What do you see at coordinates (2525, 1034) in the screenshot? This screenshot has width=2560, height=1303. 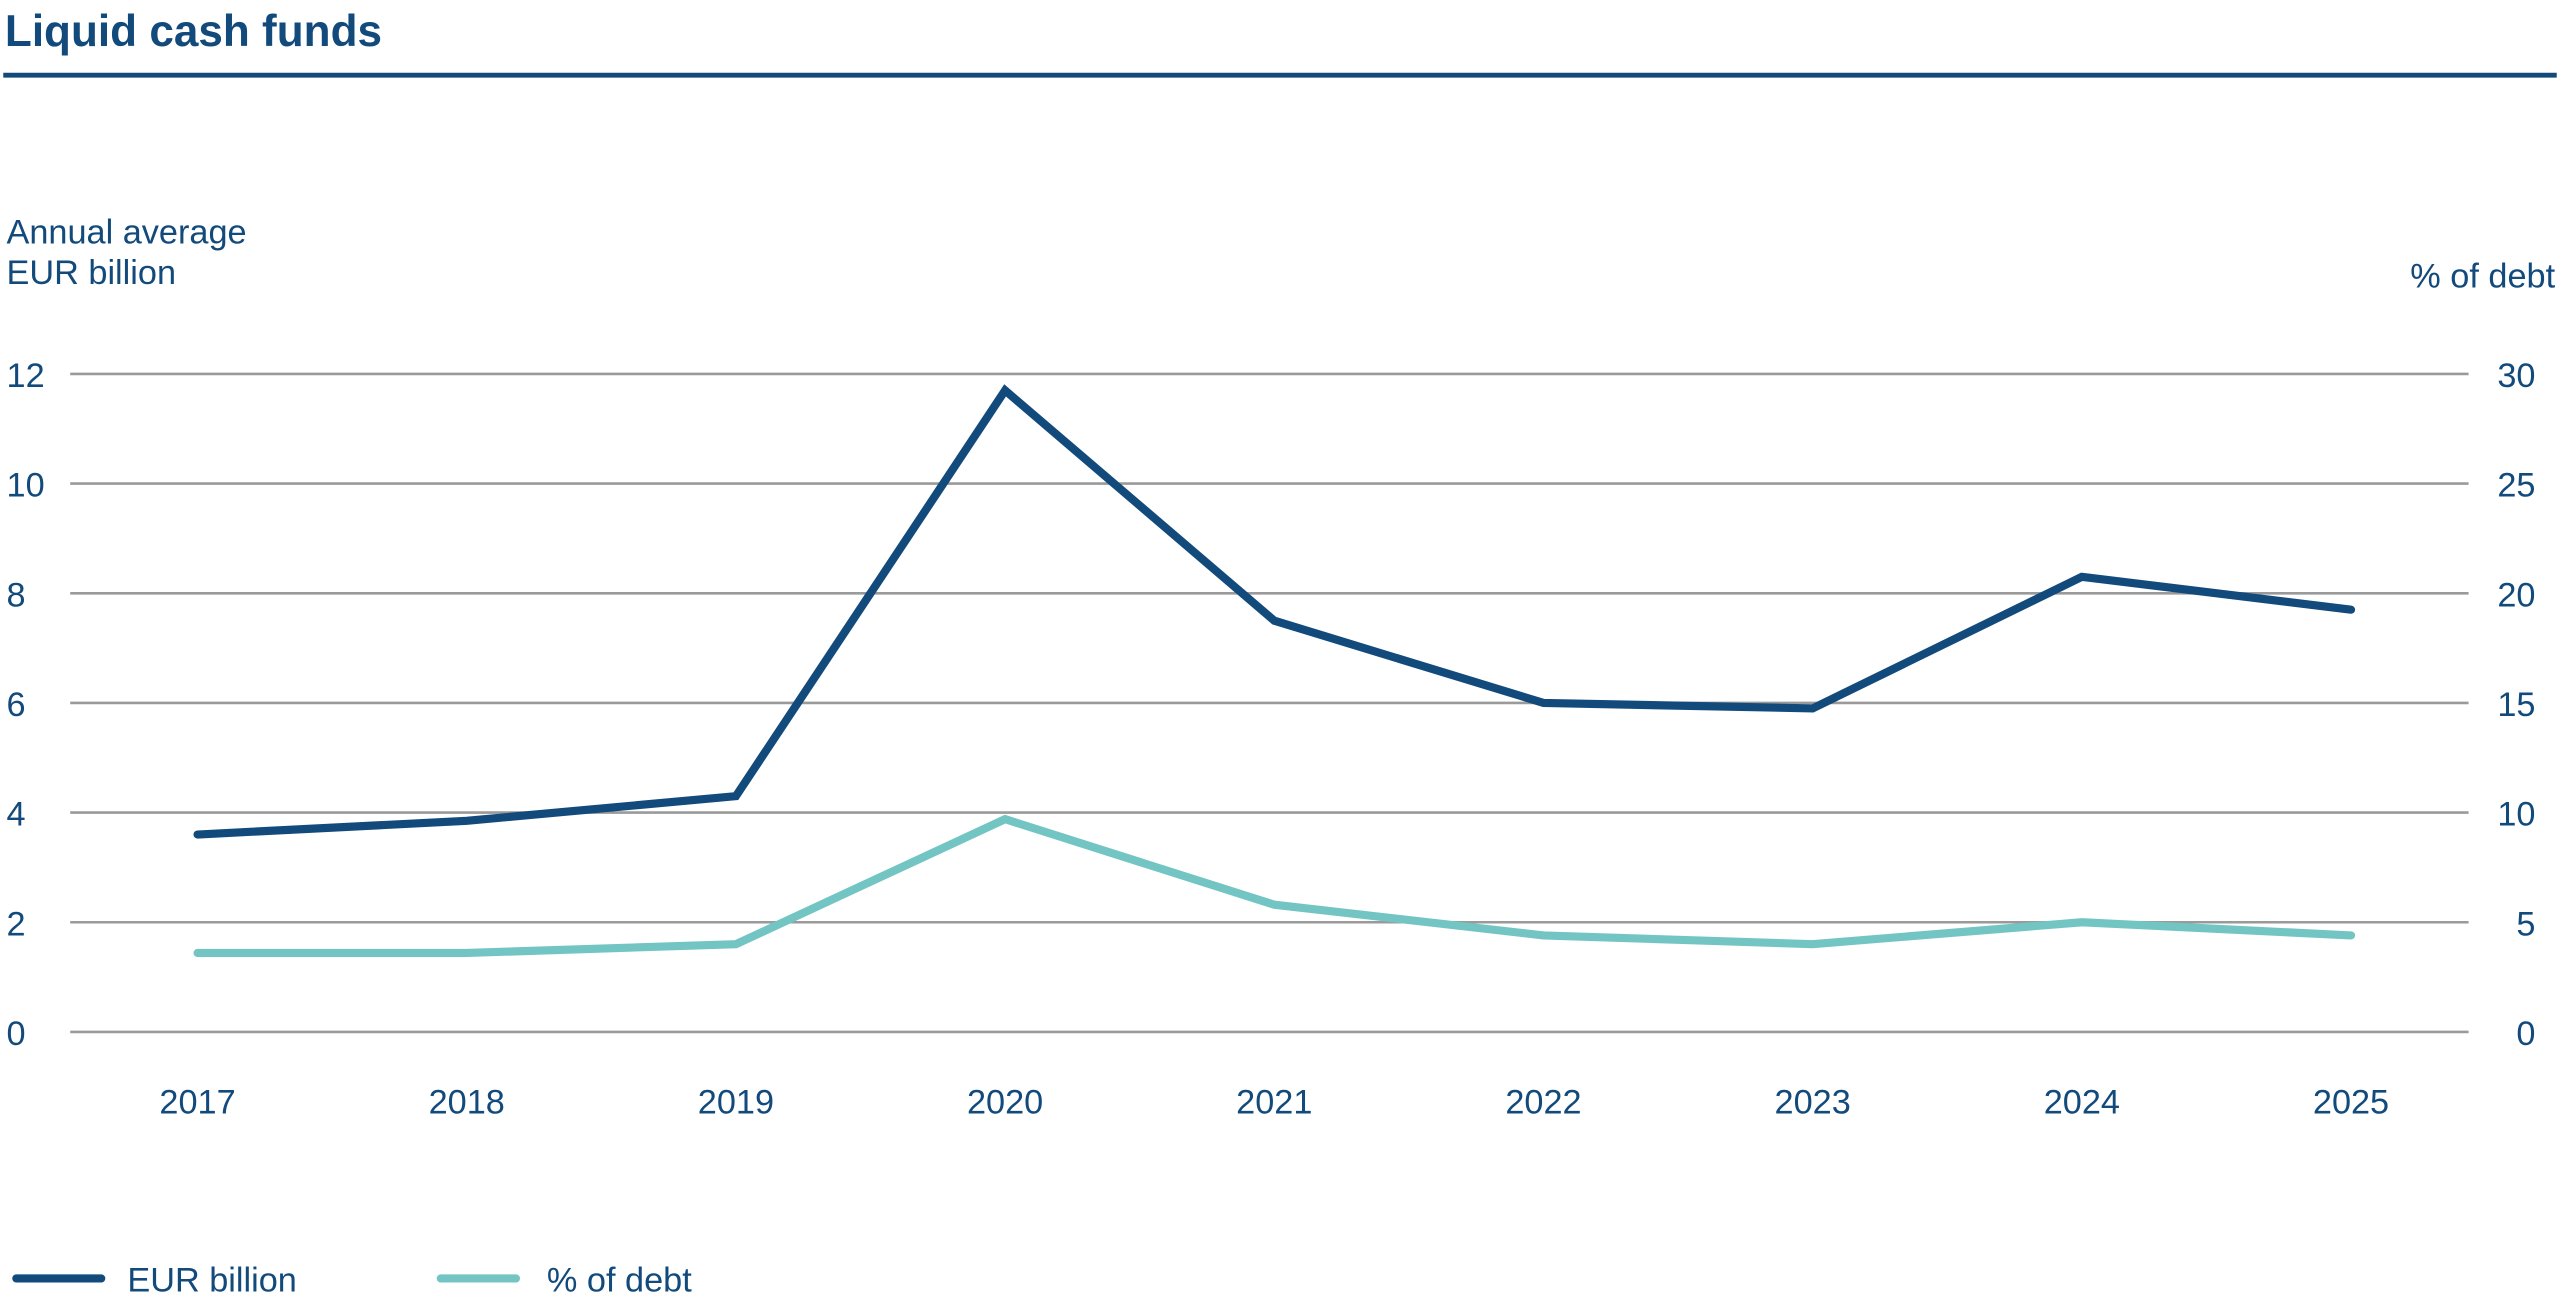 I see `right-tick-label: 0` at bounding box center [2525, 1034].